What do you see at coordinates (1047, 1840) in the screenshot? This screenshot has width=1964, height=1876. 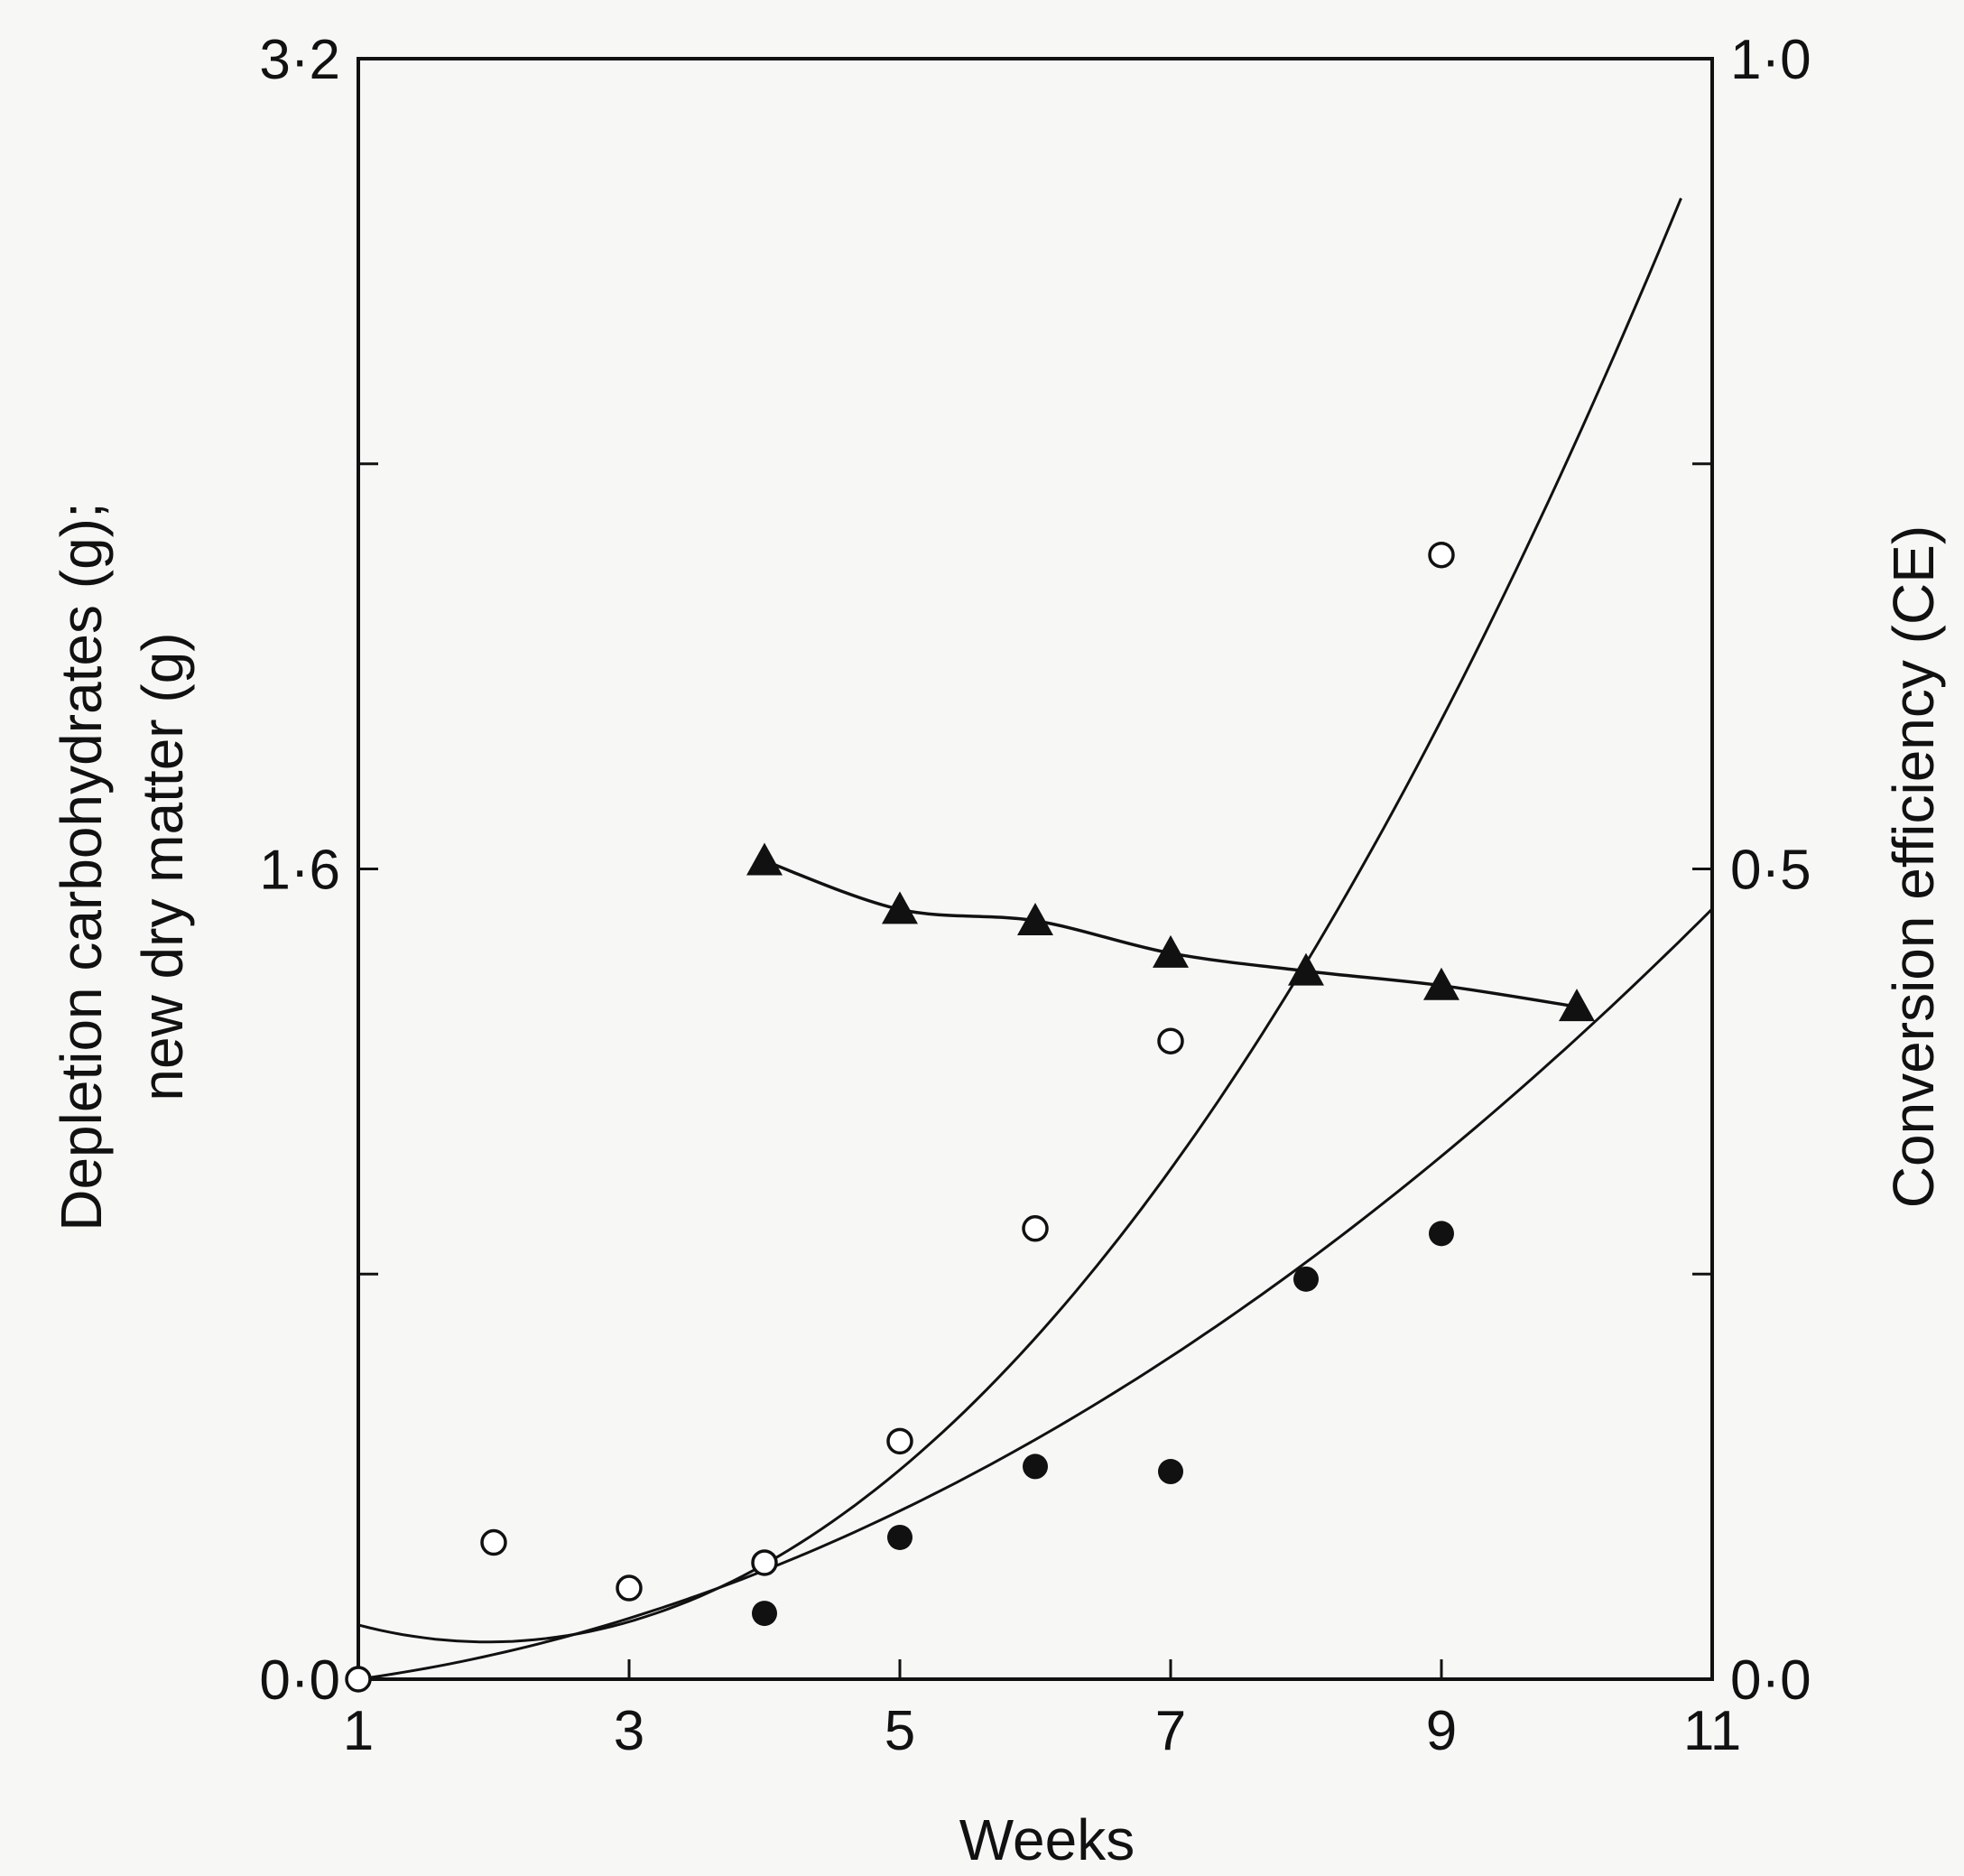 I see `x-axis-title: Weeks` at bounding box center [1047, 1840].